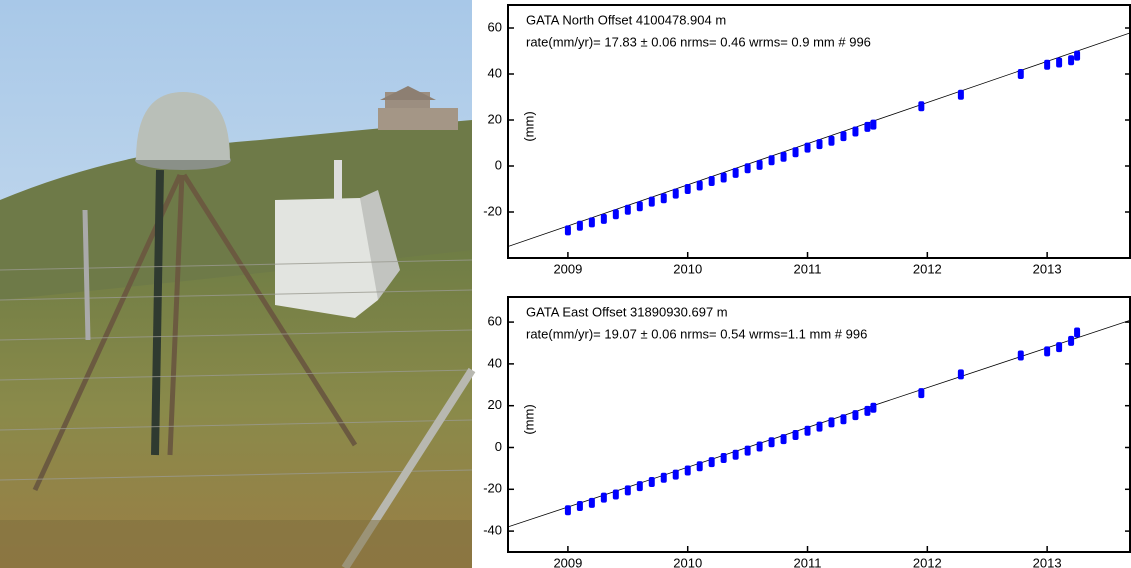 This screenshot has width=1131, height=568. What do you see at coordinates (627, 311) in the screenshot?
I see `chart-title: GATA East Offset 31890930.697 m` at bounding box center [627, 311].